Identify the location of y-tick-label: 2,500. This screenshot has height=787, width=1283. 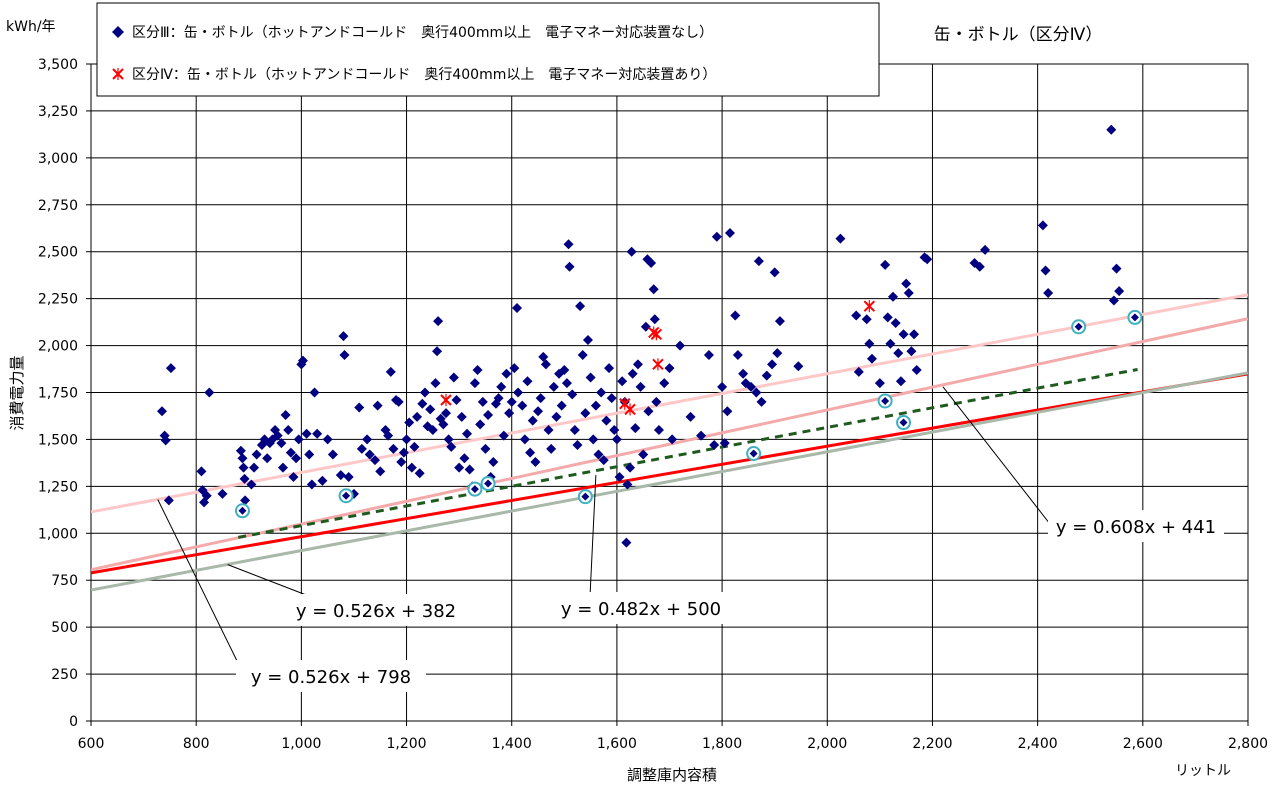
(58, 253).